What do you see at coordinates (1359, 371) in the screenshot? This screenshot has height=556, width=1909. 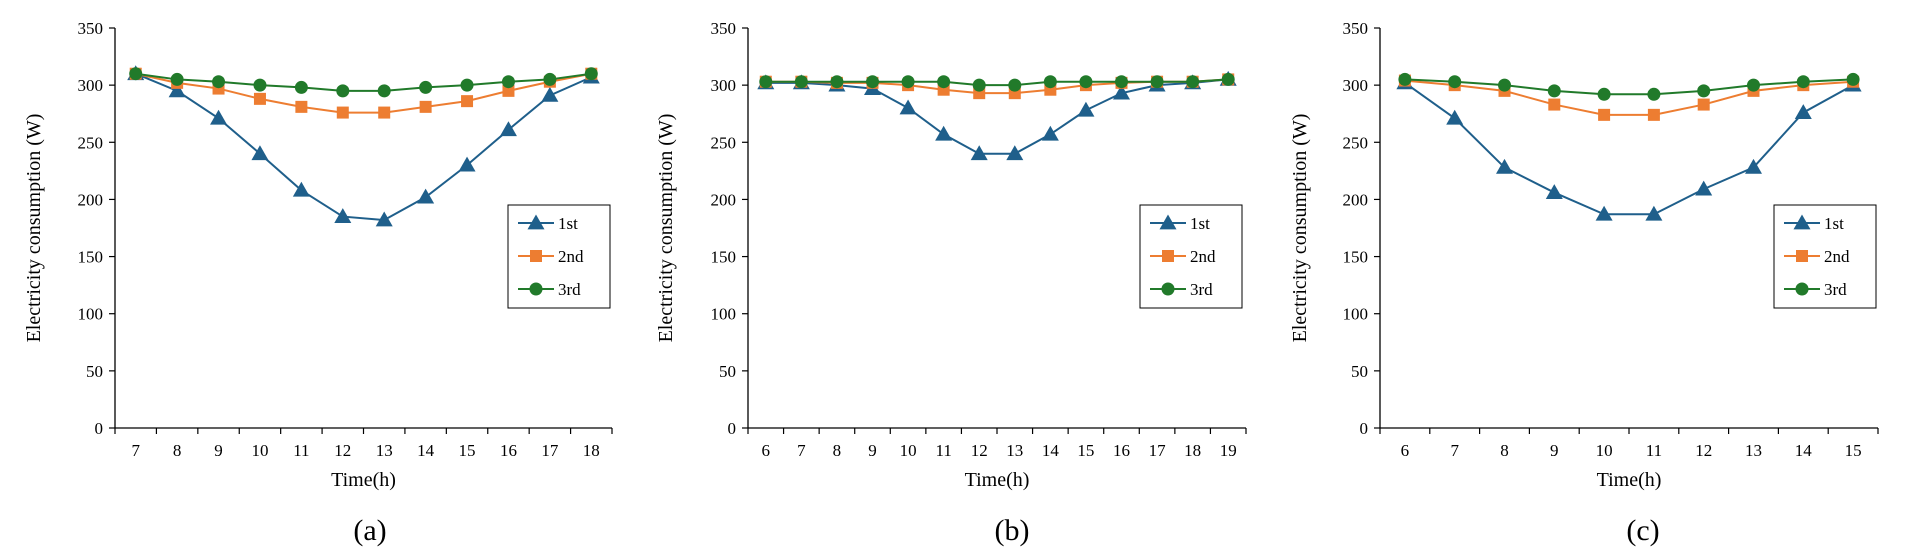 I see `y-tick-label: 50` at bounding box center [1359, 371].